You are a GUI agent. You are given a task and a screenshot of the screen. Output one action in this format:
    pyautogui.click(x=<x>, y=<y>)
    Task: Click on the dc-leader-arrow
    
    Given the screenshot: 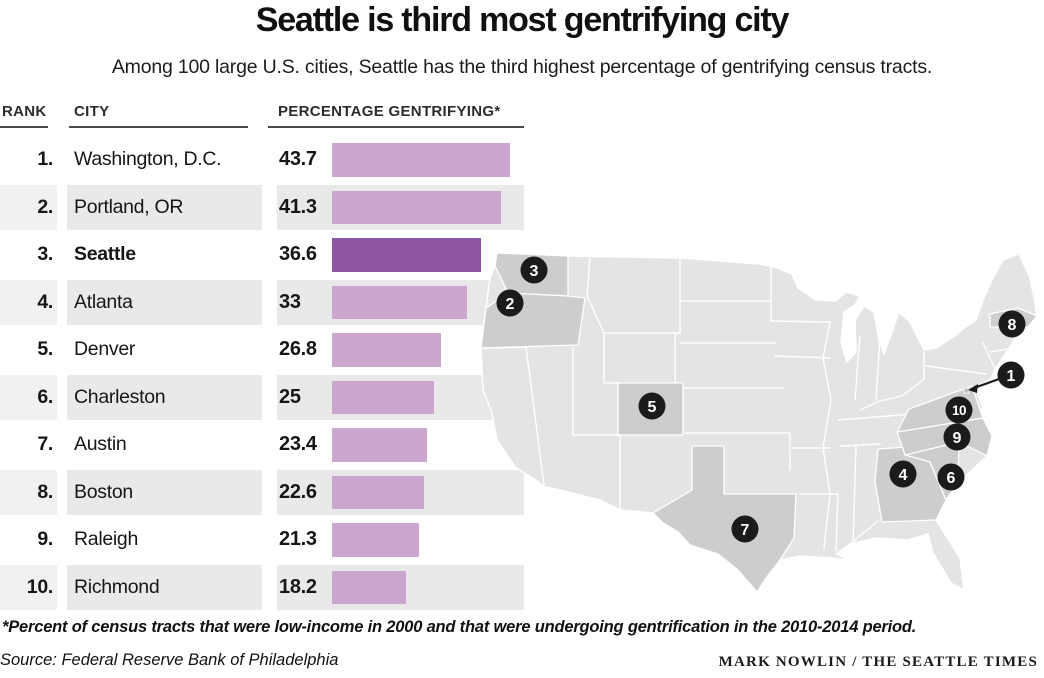 What is the action you would take?
    pyautogui.click(x=973, y=388)
    